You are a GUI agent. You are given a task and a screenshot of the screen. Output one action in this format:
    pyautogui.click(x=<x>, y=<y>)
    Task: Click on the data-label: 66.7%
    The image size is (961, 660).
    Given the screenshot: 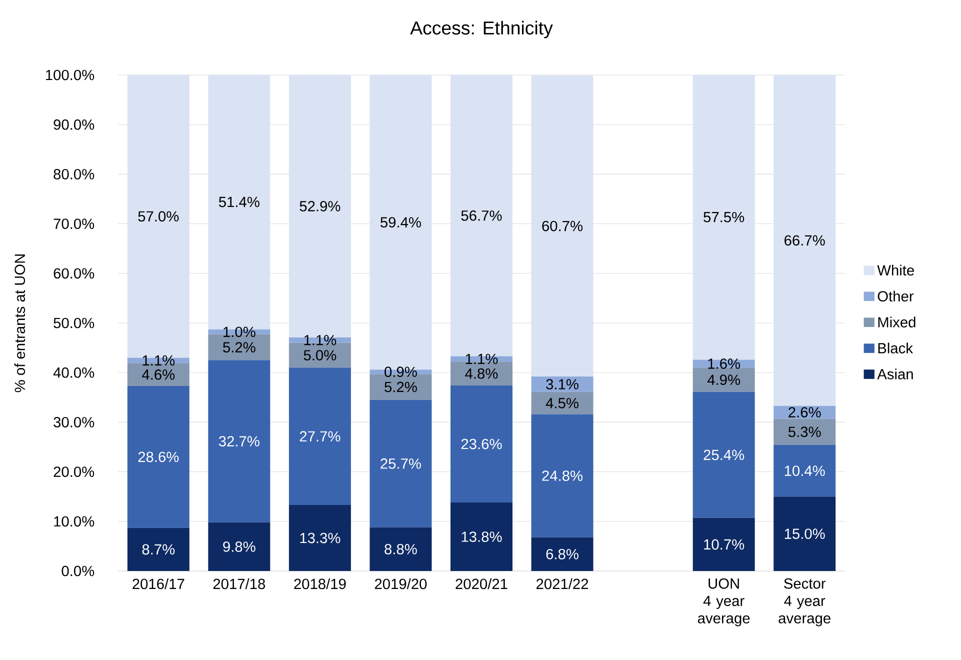 What is the action you would take?
    pyautogui.click(x=804, y=240)
    